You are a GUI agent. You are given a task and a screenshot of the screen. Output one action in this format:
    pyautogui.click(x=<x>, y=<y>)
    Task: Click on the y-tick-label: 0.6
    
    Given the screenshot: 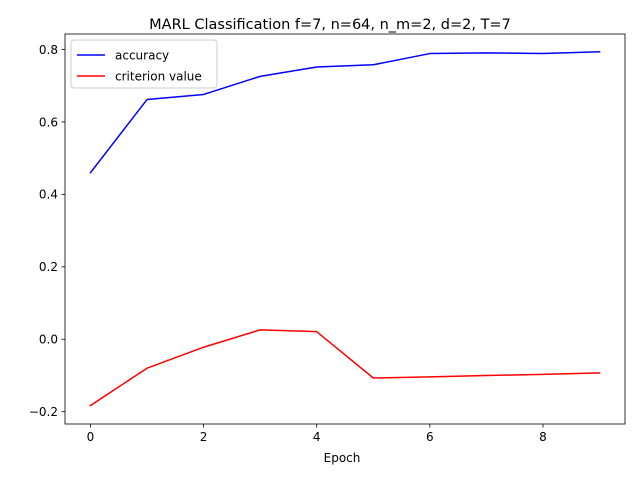 What is the action you would take?
    pyautogui.click(x=48, y=122)
    